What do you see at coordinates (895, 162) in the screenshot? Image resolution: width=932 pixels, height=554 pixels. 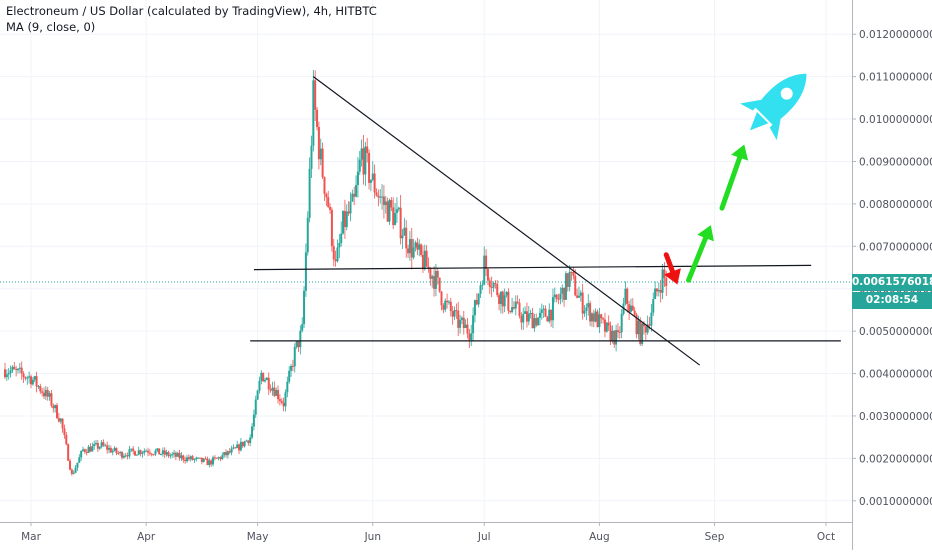 I see `y-tick-label: 0.0090000000` at bounding box center [895, 162].